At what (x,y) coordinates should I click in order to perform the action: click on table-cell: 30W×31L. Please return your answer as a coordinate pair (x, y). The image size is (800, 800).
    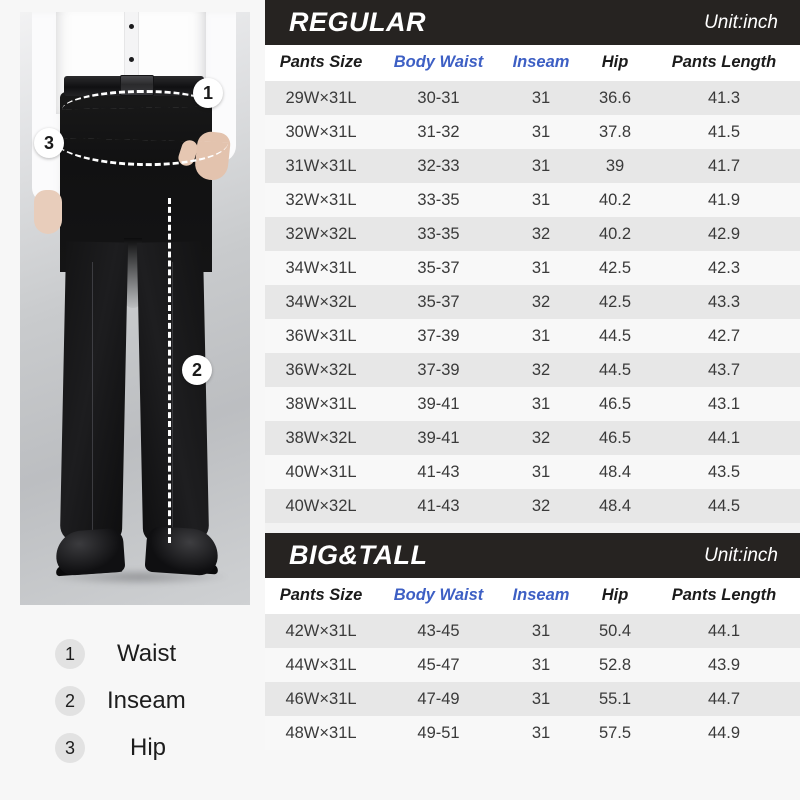
    Looking at the image, I should click on (321, 132).